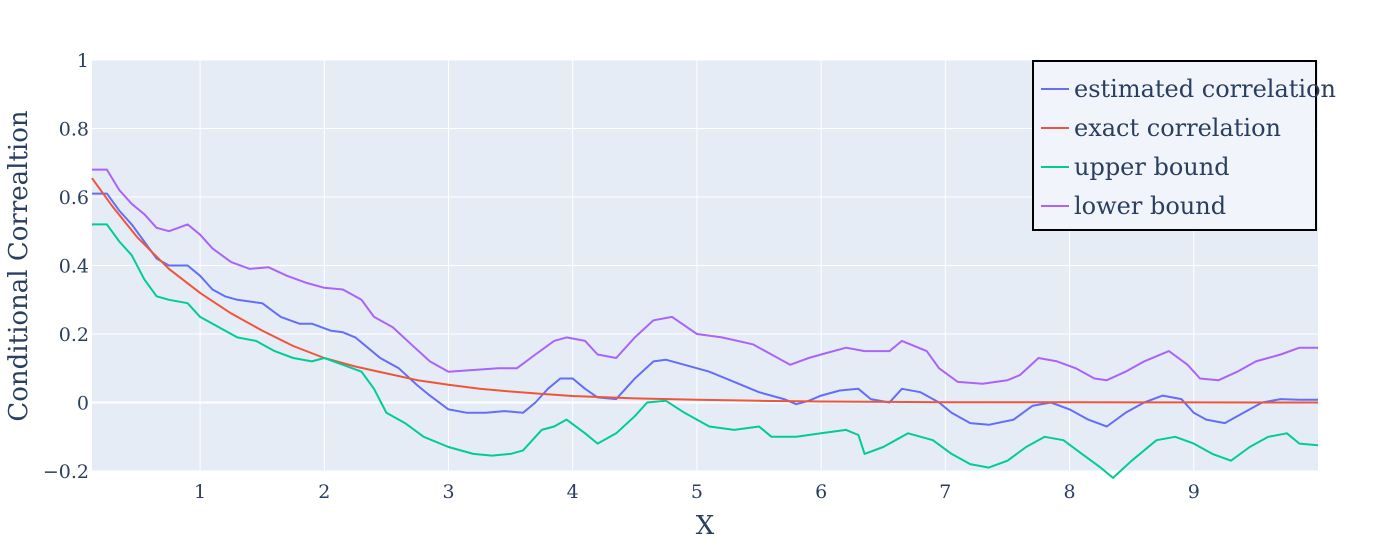  What do you see at coordinates (324, 492) in the screenshot?
I see `x-tick-label: 2` at bounding box center [324, 492].